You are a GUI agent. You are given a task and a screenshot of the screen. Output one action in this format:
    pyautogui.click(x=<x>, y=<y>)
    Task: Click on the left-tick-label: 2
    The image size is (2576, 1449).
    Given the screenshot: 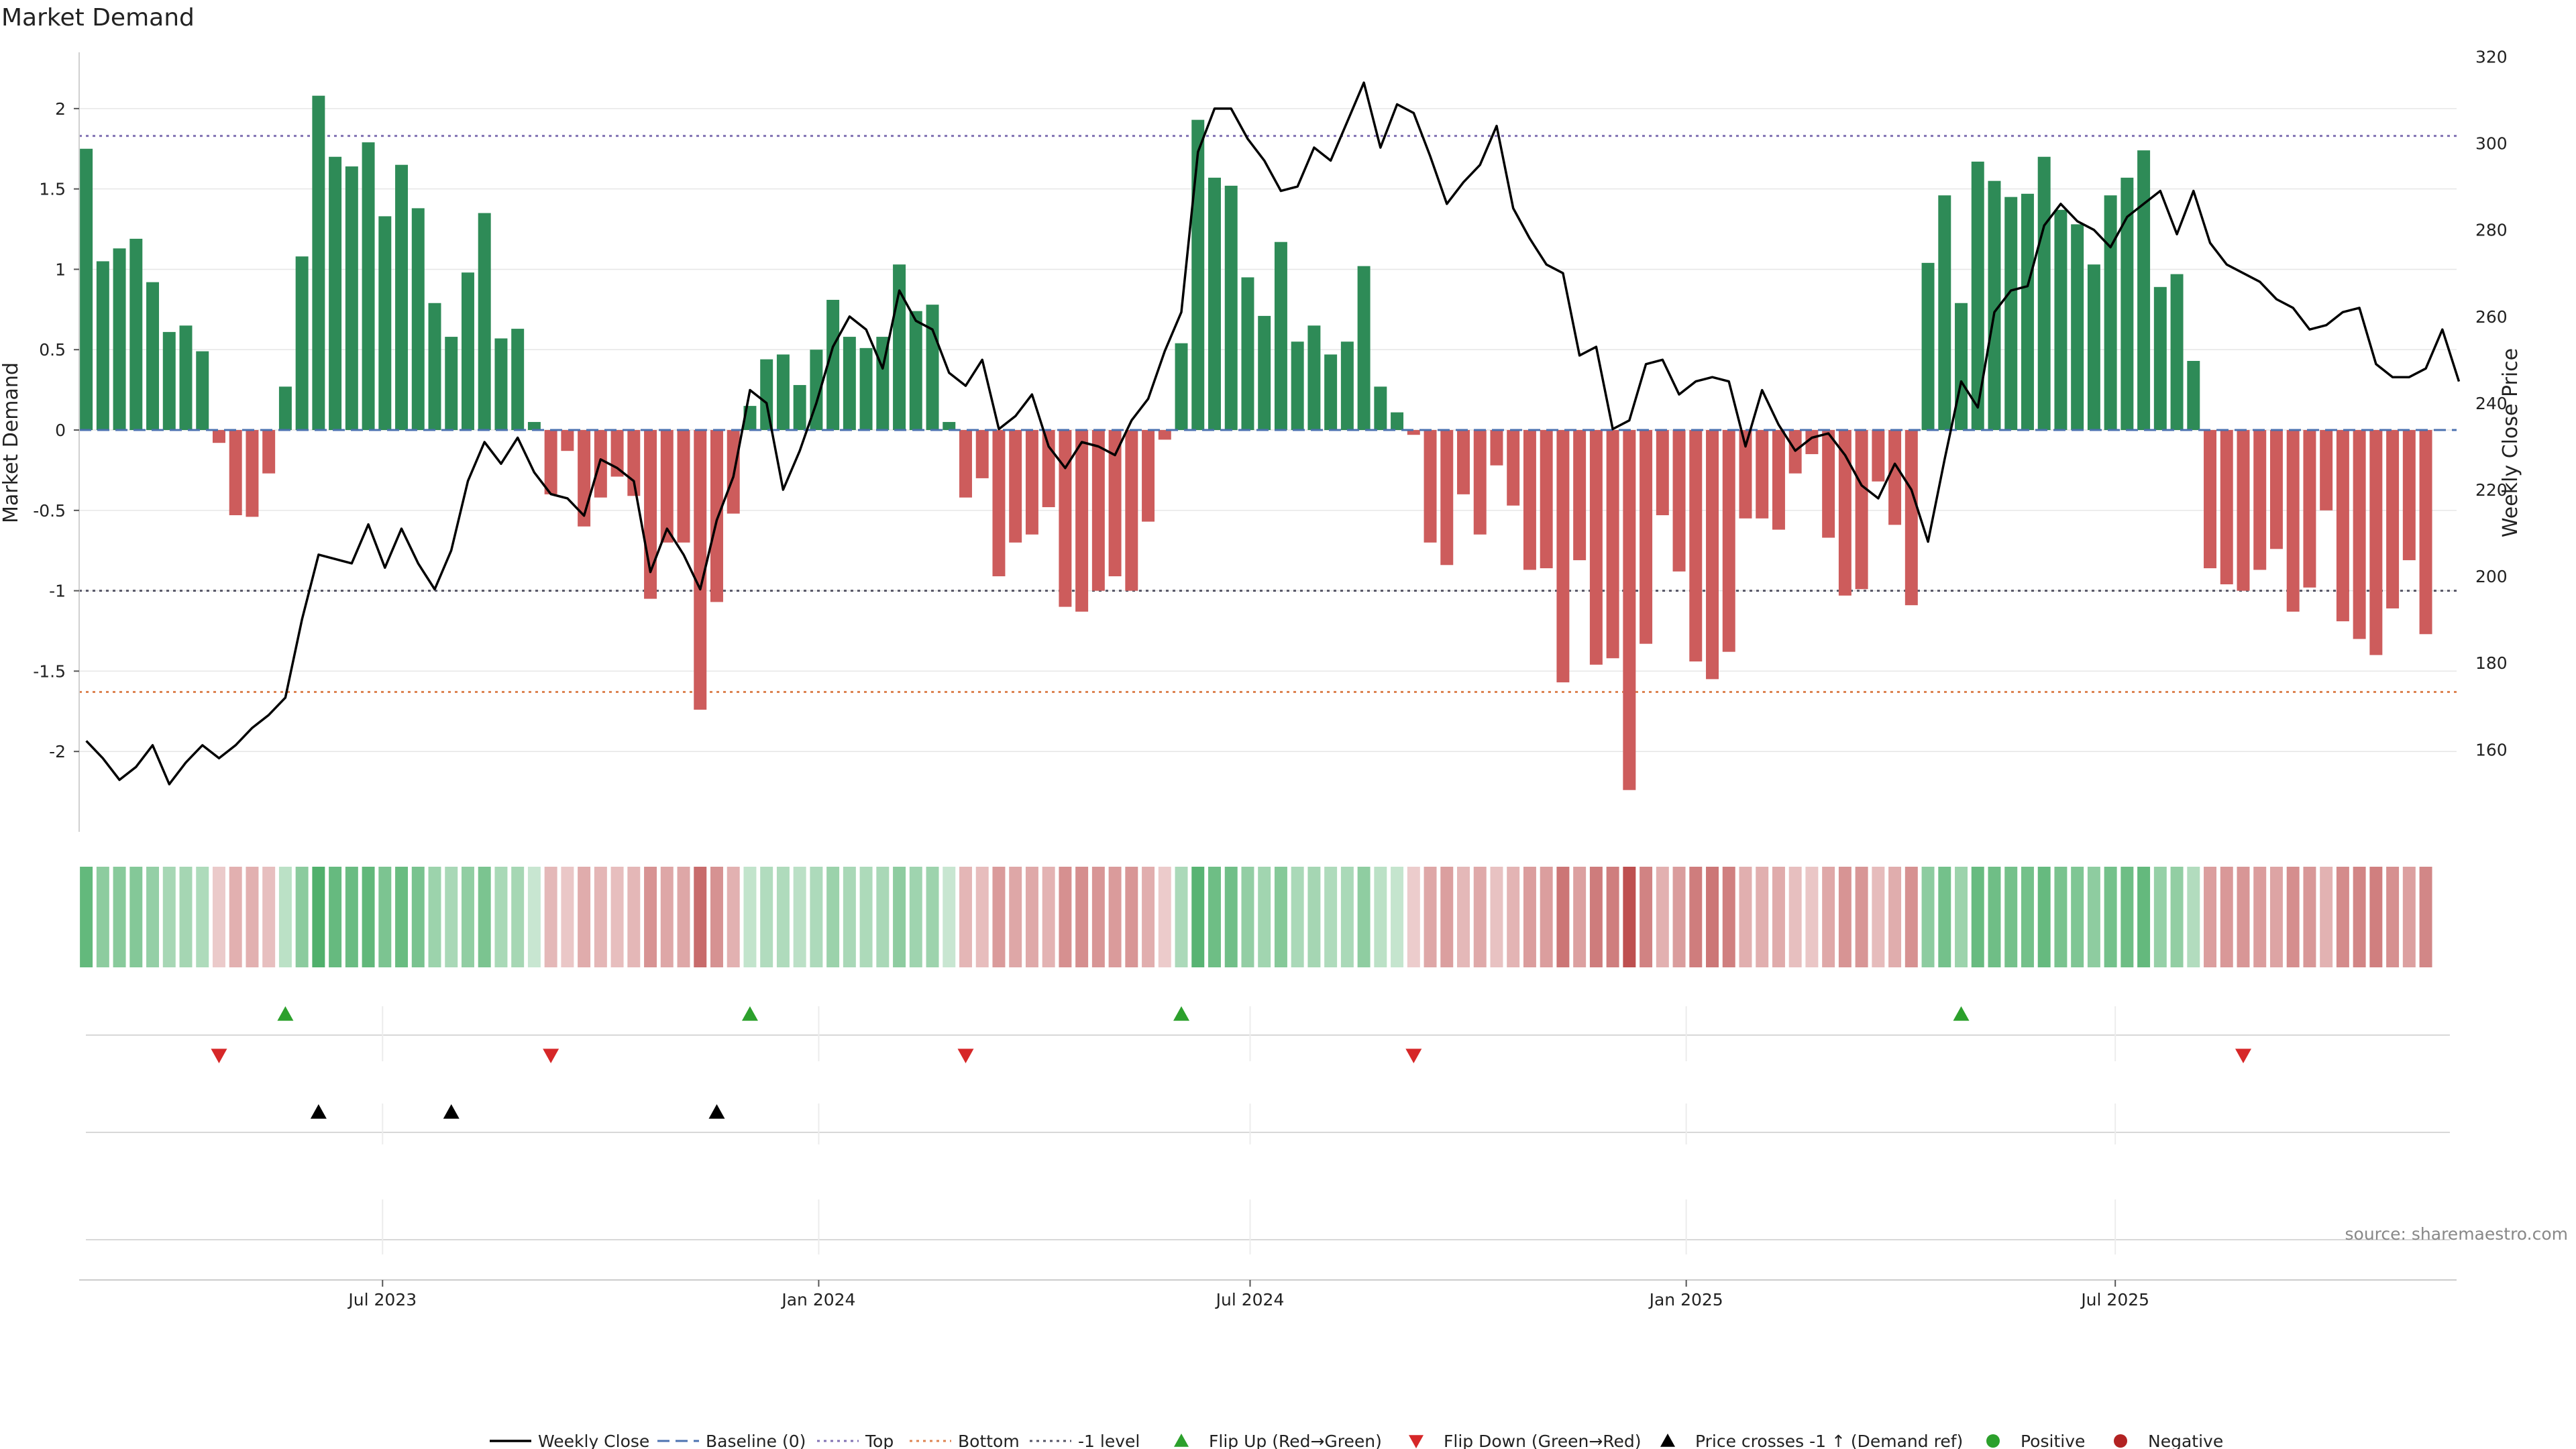 What is the action you would take?
    pyautogui.click(x=60, y=109)
    